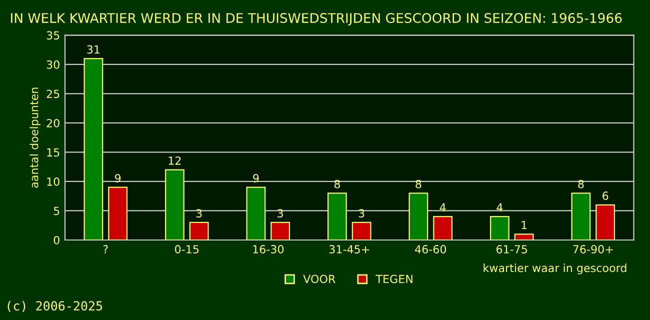  What do you see at coordinates (555, 269) in the screenshot?
I see `x-axis-title: kwartier waar in gescoord` at bounding box center [555, 269].